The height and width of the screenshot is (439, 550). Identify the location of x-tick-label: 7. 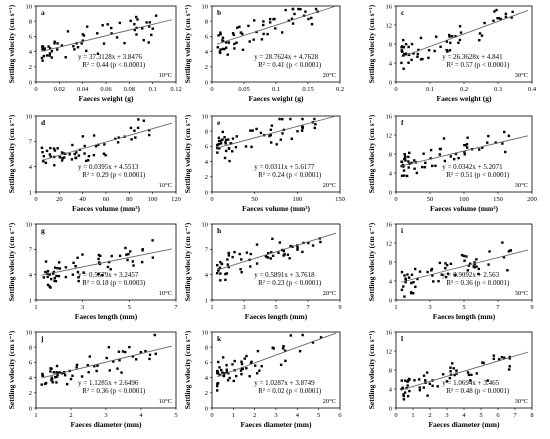
(308, 307).